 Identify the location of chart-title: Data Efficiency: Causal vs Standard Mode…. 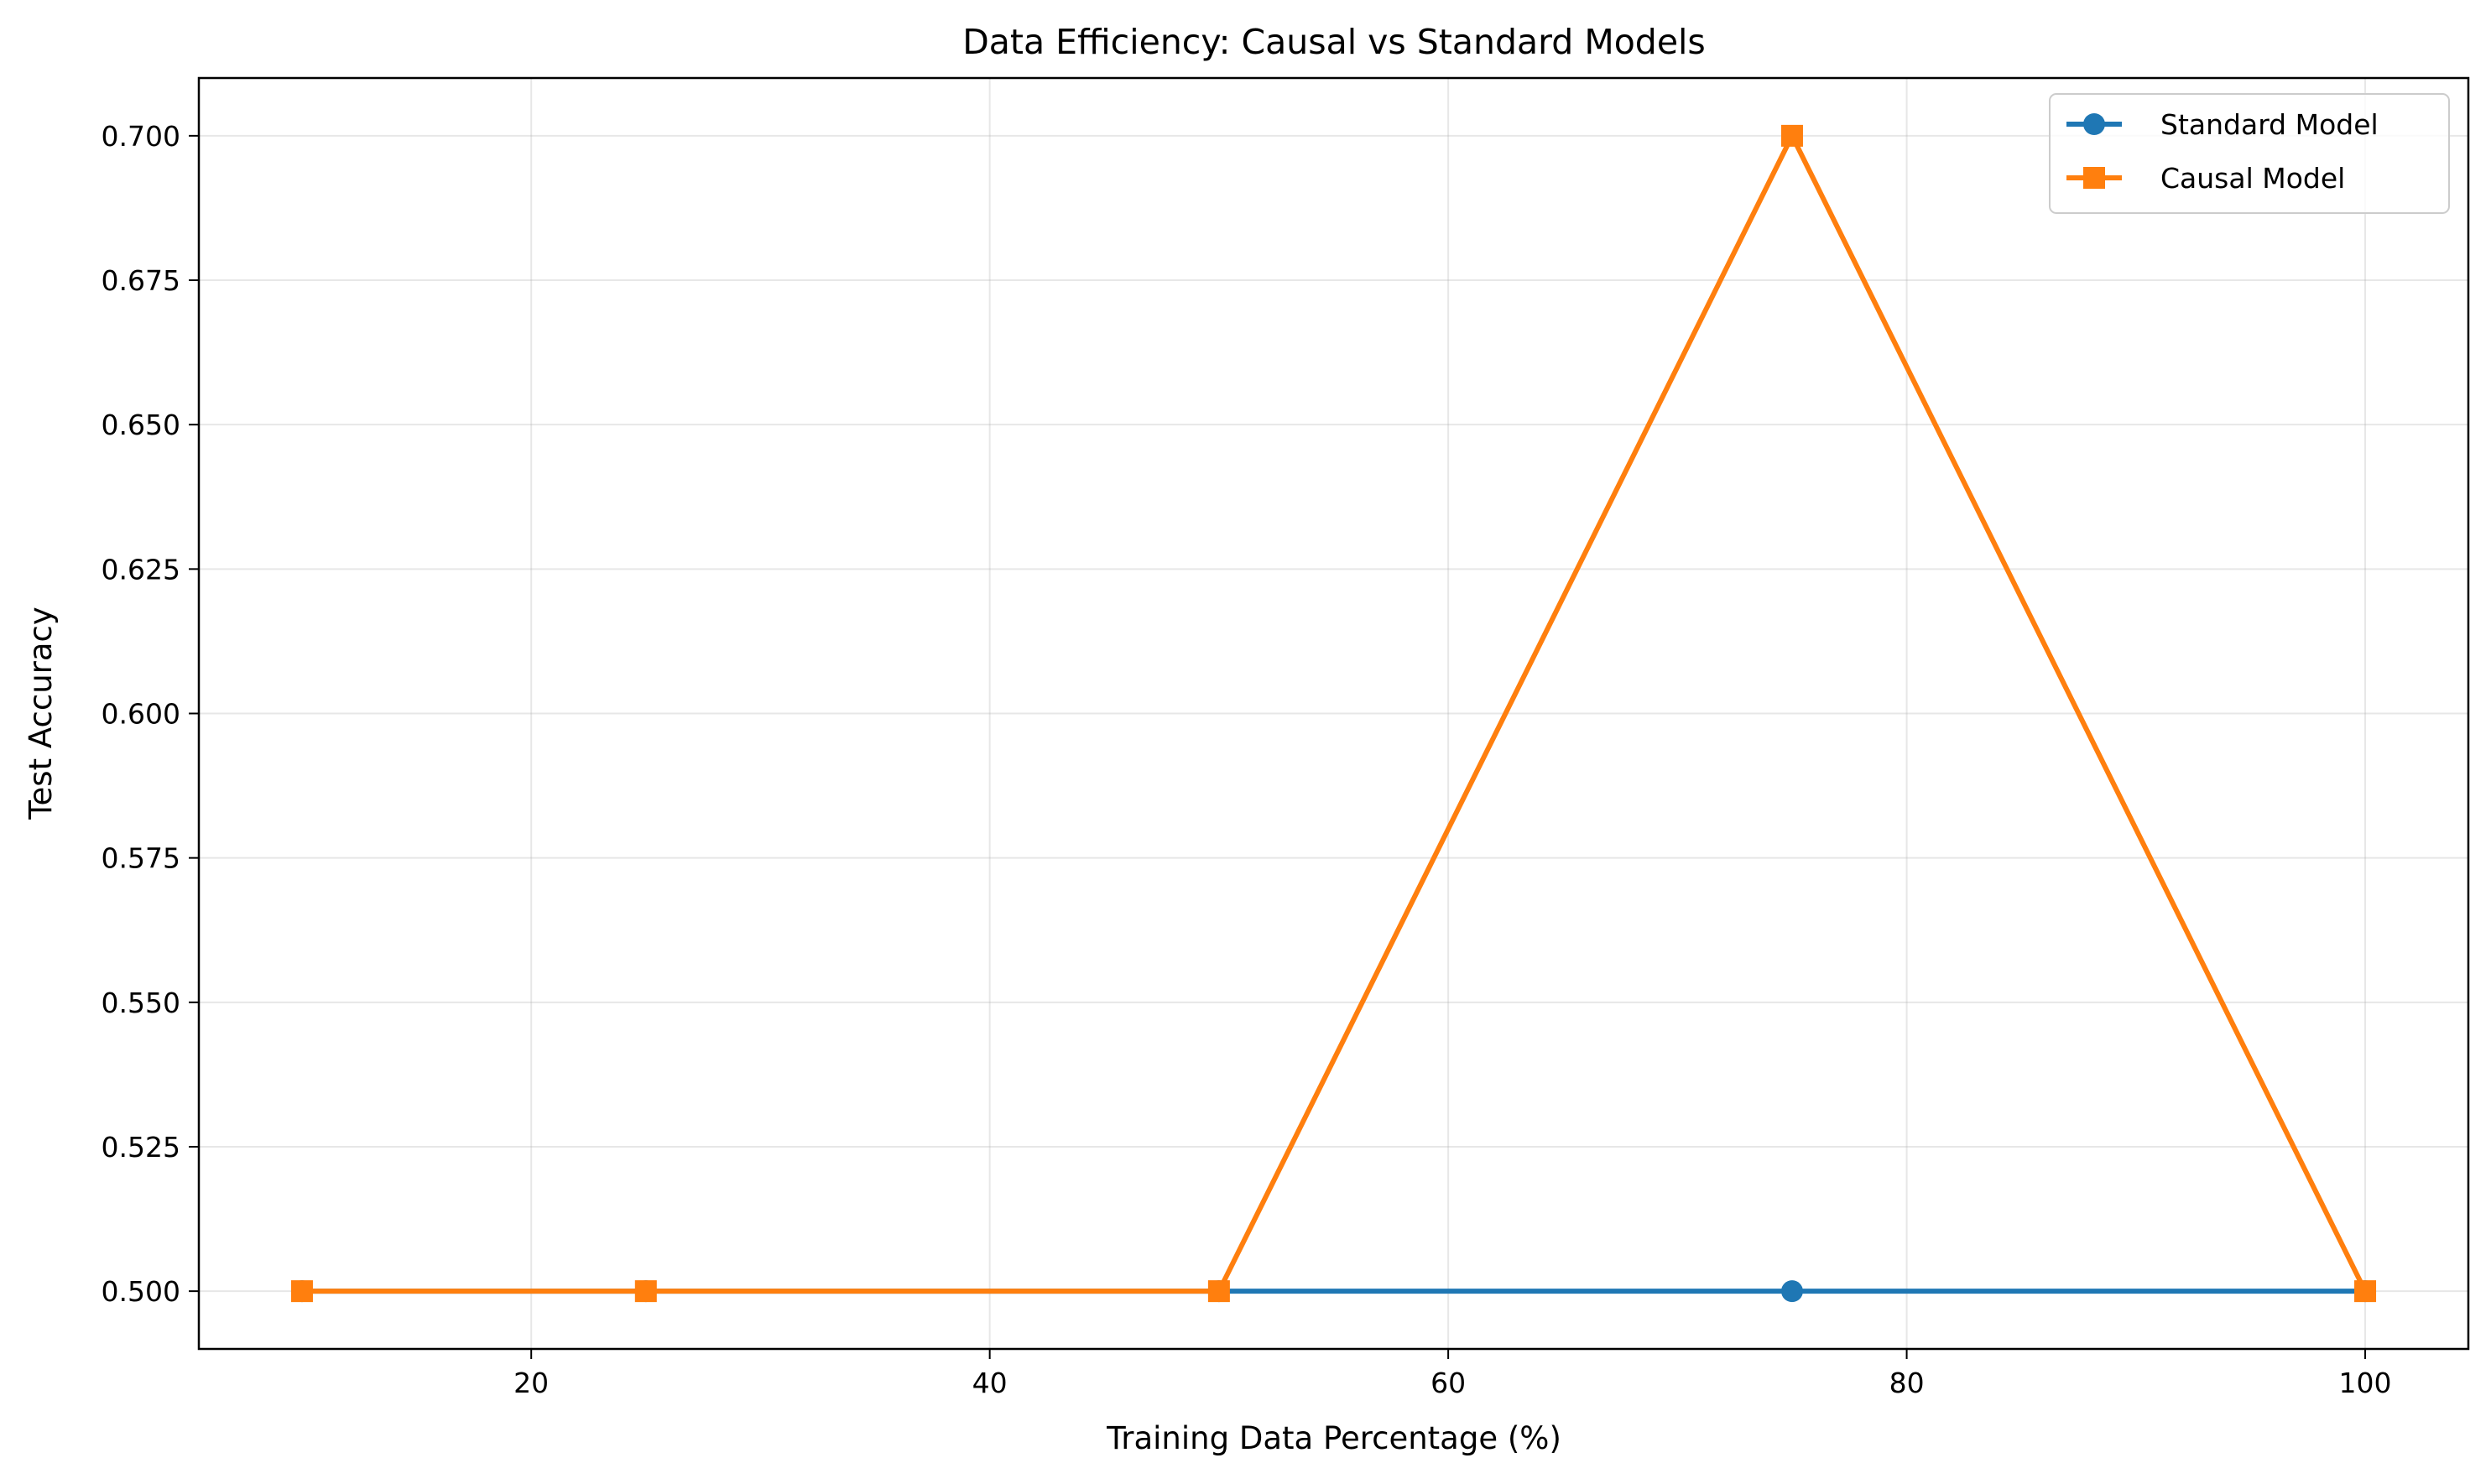
(1334, 42).